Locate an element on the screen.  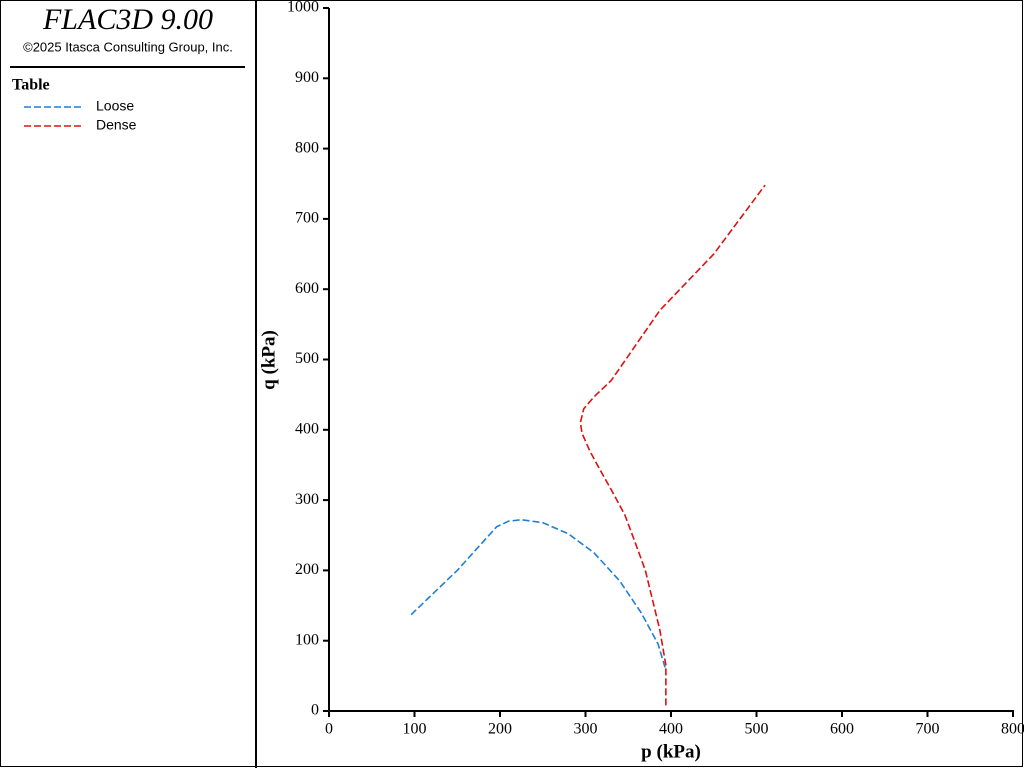
x-tick-label: 600 is located at coordinates (842, 729).